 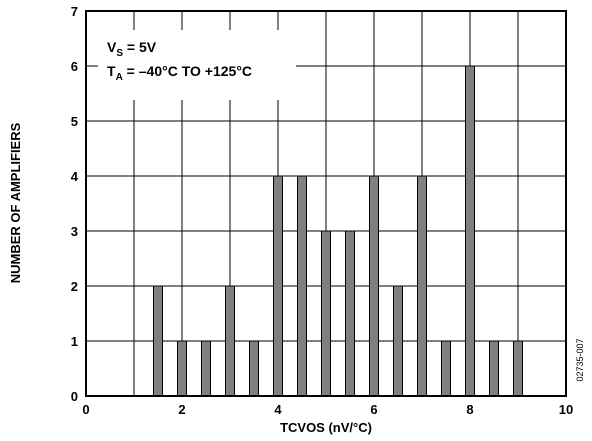 What do you see at coordinates (327, 409) in the screenshot?
I see `x-tick-labels: 0 2 4 6 8 10` at bounding box center [327, 409].